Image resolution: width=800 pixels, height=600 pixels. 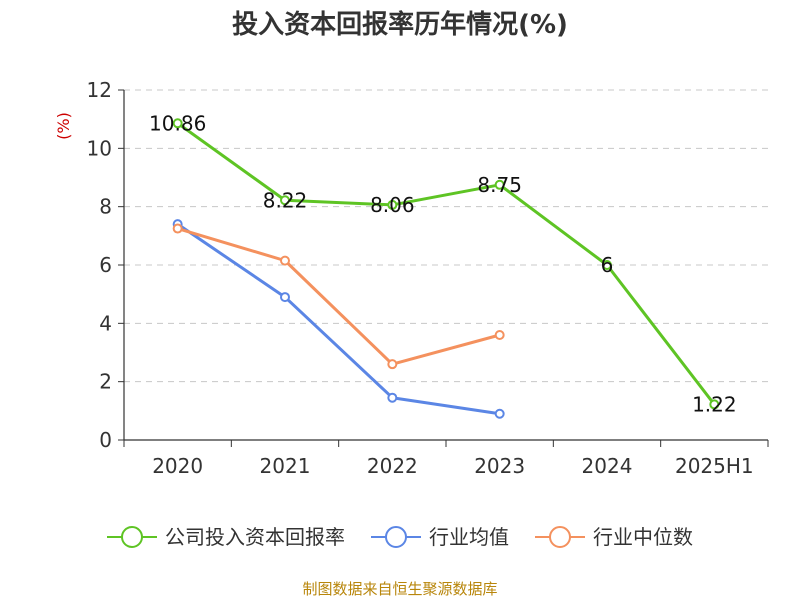 What do you see at coordinates (400, 24) in the screenshot?
I see `chart-title: 投入资本回报率历年情况(%)` at bounding box center [400, 24].